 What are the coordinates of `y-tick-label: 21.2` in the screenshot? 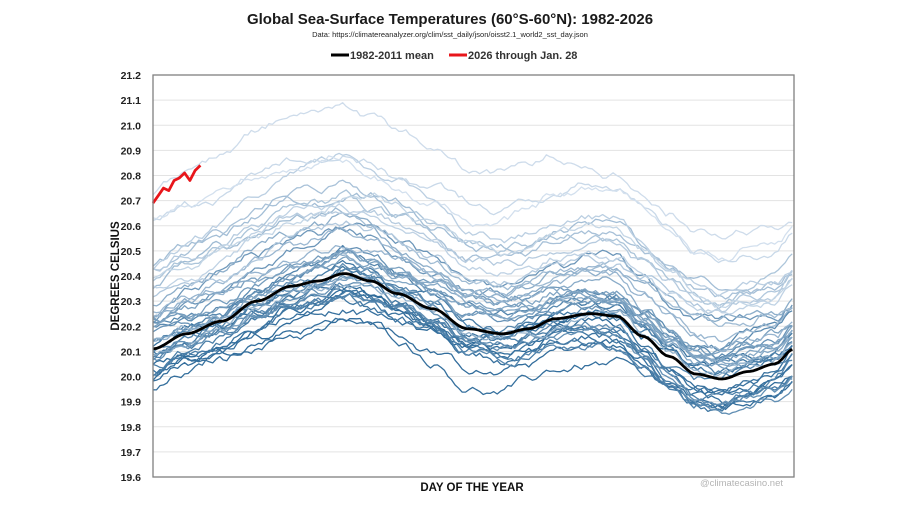 It's located at (131, 76).